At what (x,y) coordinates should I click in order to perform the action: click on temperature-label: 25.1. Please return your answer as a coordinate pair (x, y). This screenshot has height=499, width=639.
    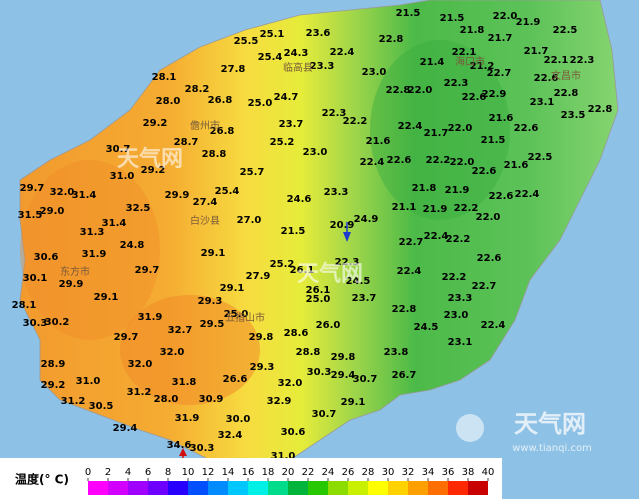
    Looking at the image, I should click on (272, 34).